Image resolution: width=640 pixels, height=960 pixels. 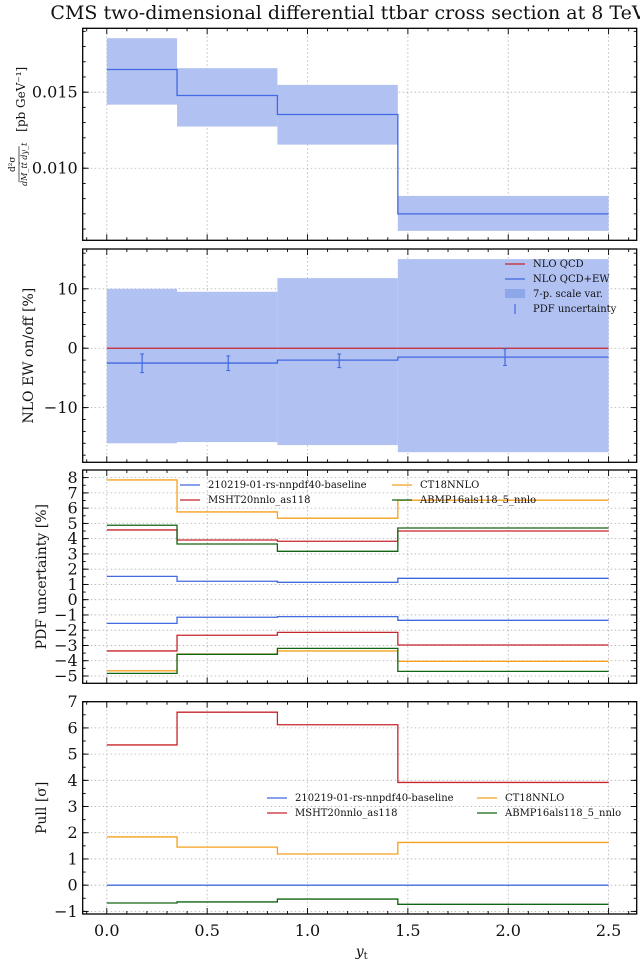 What do you see at coordinates (357, 619) in the screenshot?
I see `series-lower-210219-01-rs-nnpdf40-baseline` at bounding box center [357, 619].